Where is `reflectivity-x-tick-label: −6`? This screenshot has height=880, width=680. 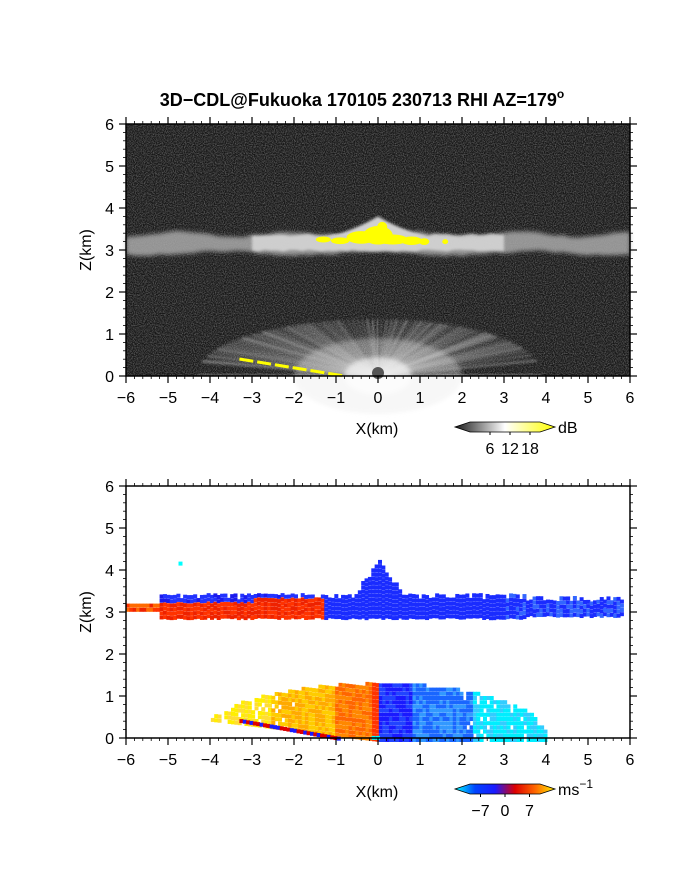
reflectivity-x-tick-label: −6 is located at coordinates (126, 398).